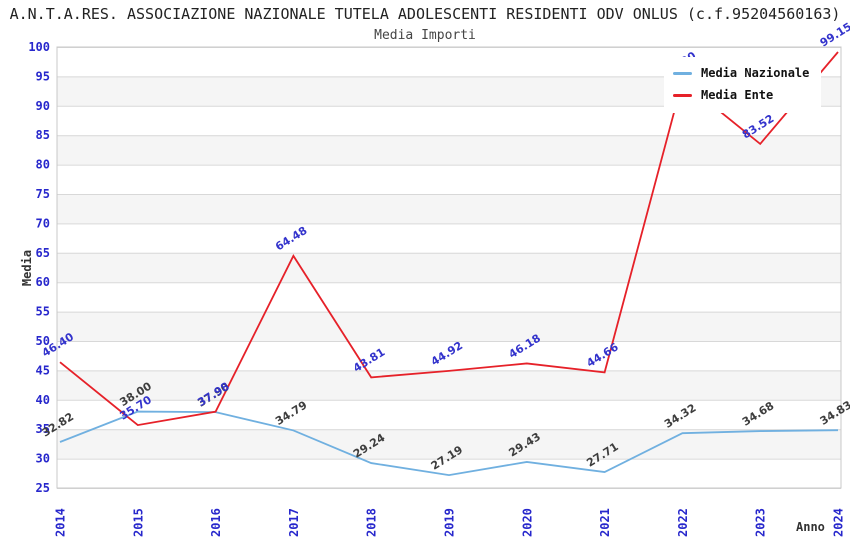  I want to click on series-line-media-nazionale, so click(449, 443).